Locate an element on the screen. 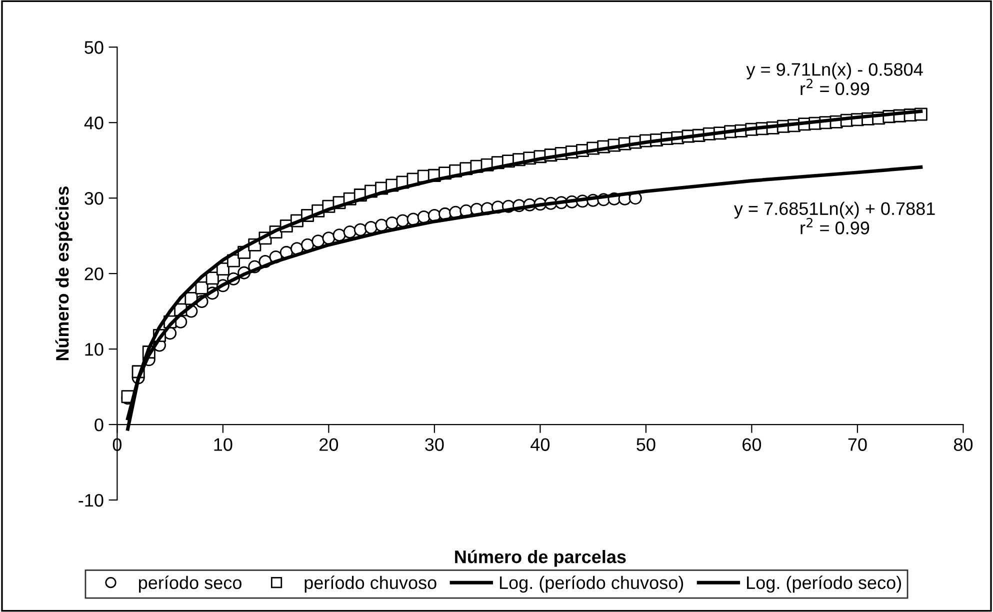 Image resolution: width=993 pixels, height=612 pixels. x-tick-label: 40 is located at coordinates (540, 444).